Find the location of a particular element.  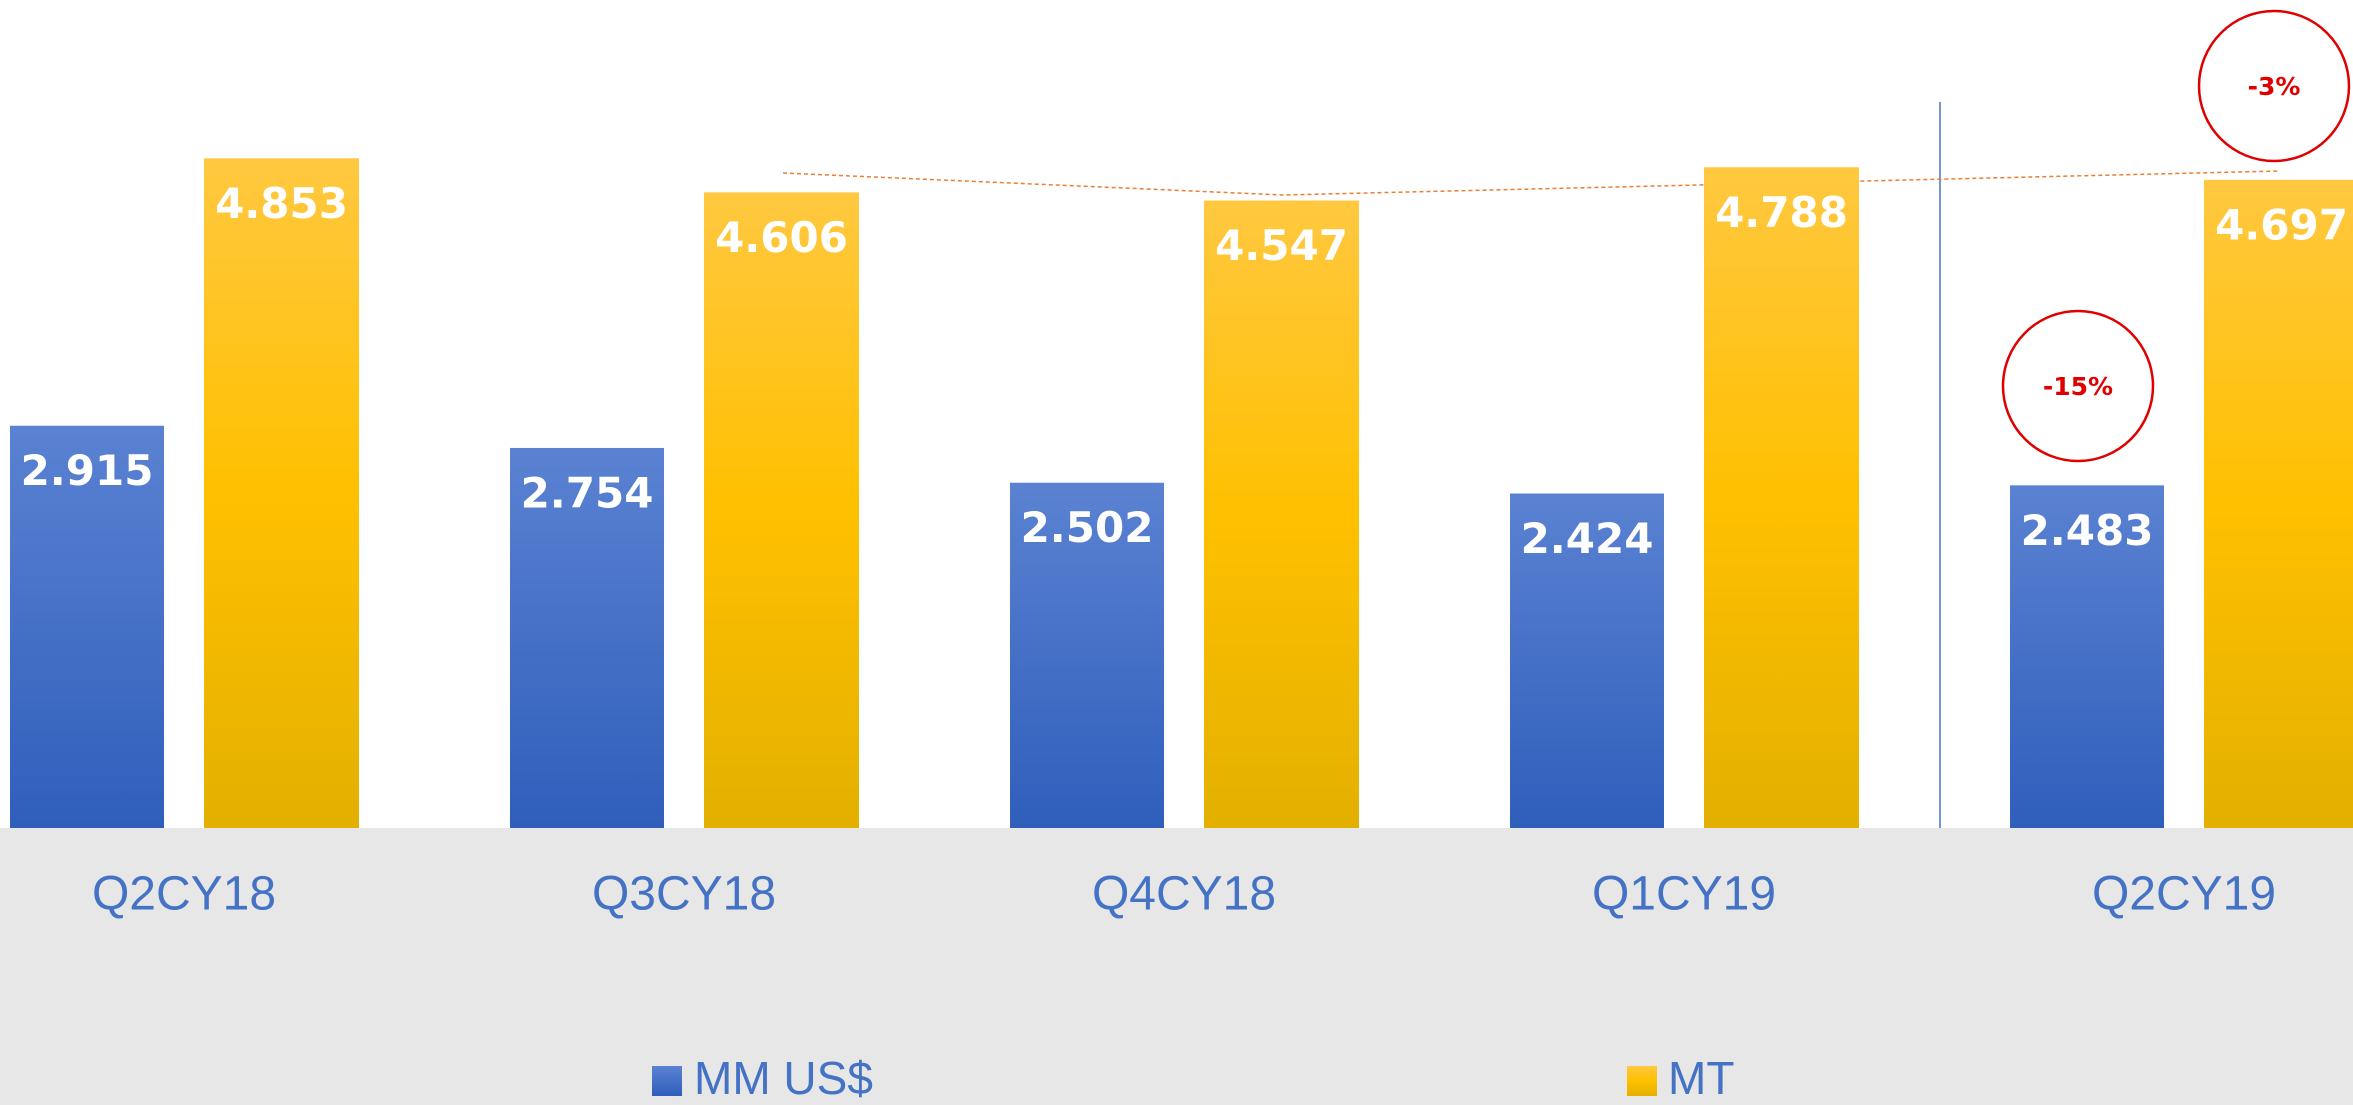

annotation: -3% is located at coordinates (2274, 86).